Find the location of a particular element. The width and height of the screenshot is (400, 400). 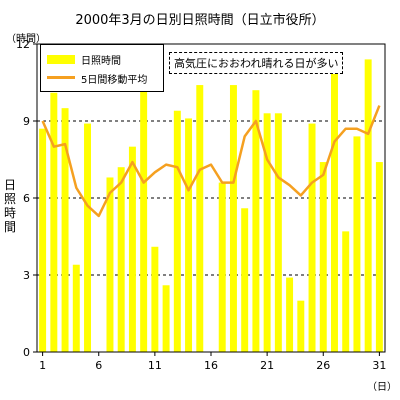

y-axis-unit: （時間） is located at coordinates (26, 39).